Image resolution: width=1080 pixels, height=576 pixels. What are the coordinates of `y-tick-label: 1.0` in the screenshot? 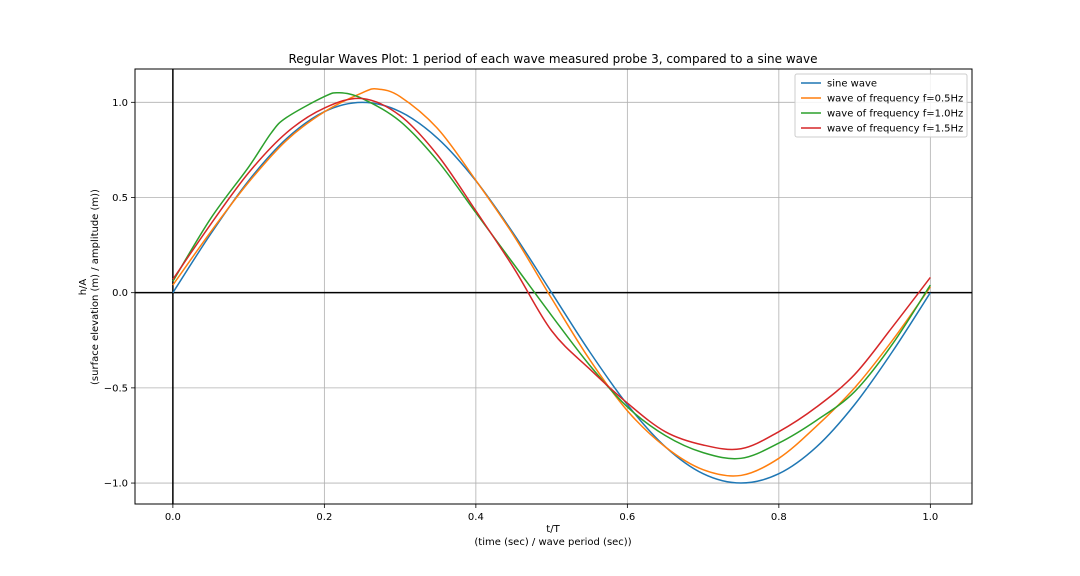 It's located at (120, 103).